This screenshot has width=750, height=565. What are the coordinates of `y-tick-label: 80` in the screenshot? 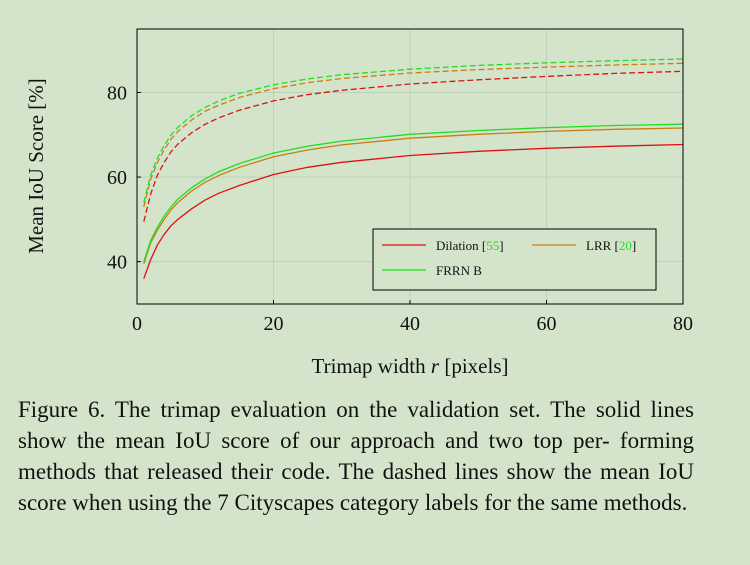 It's located at (117, 93).